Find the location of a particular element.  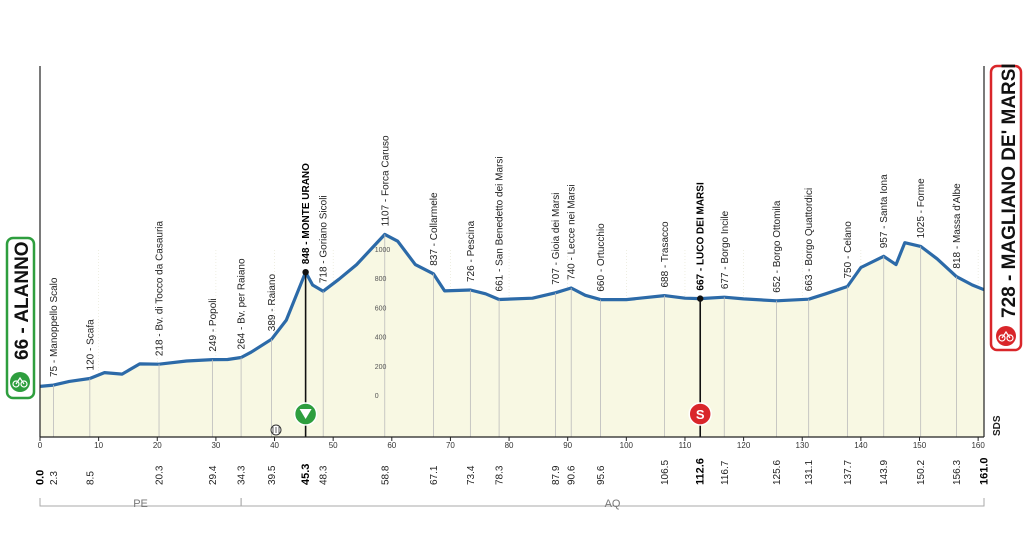

km-label: 58.8 is located at coordinates (385, 475).